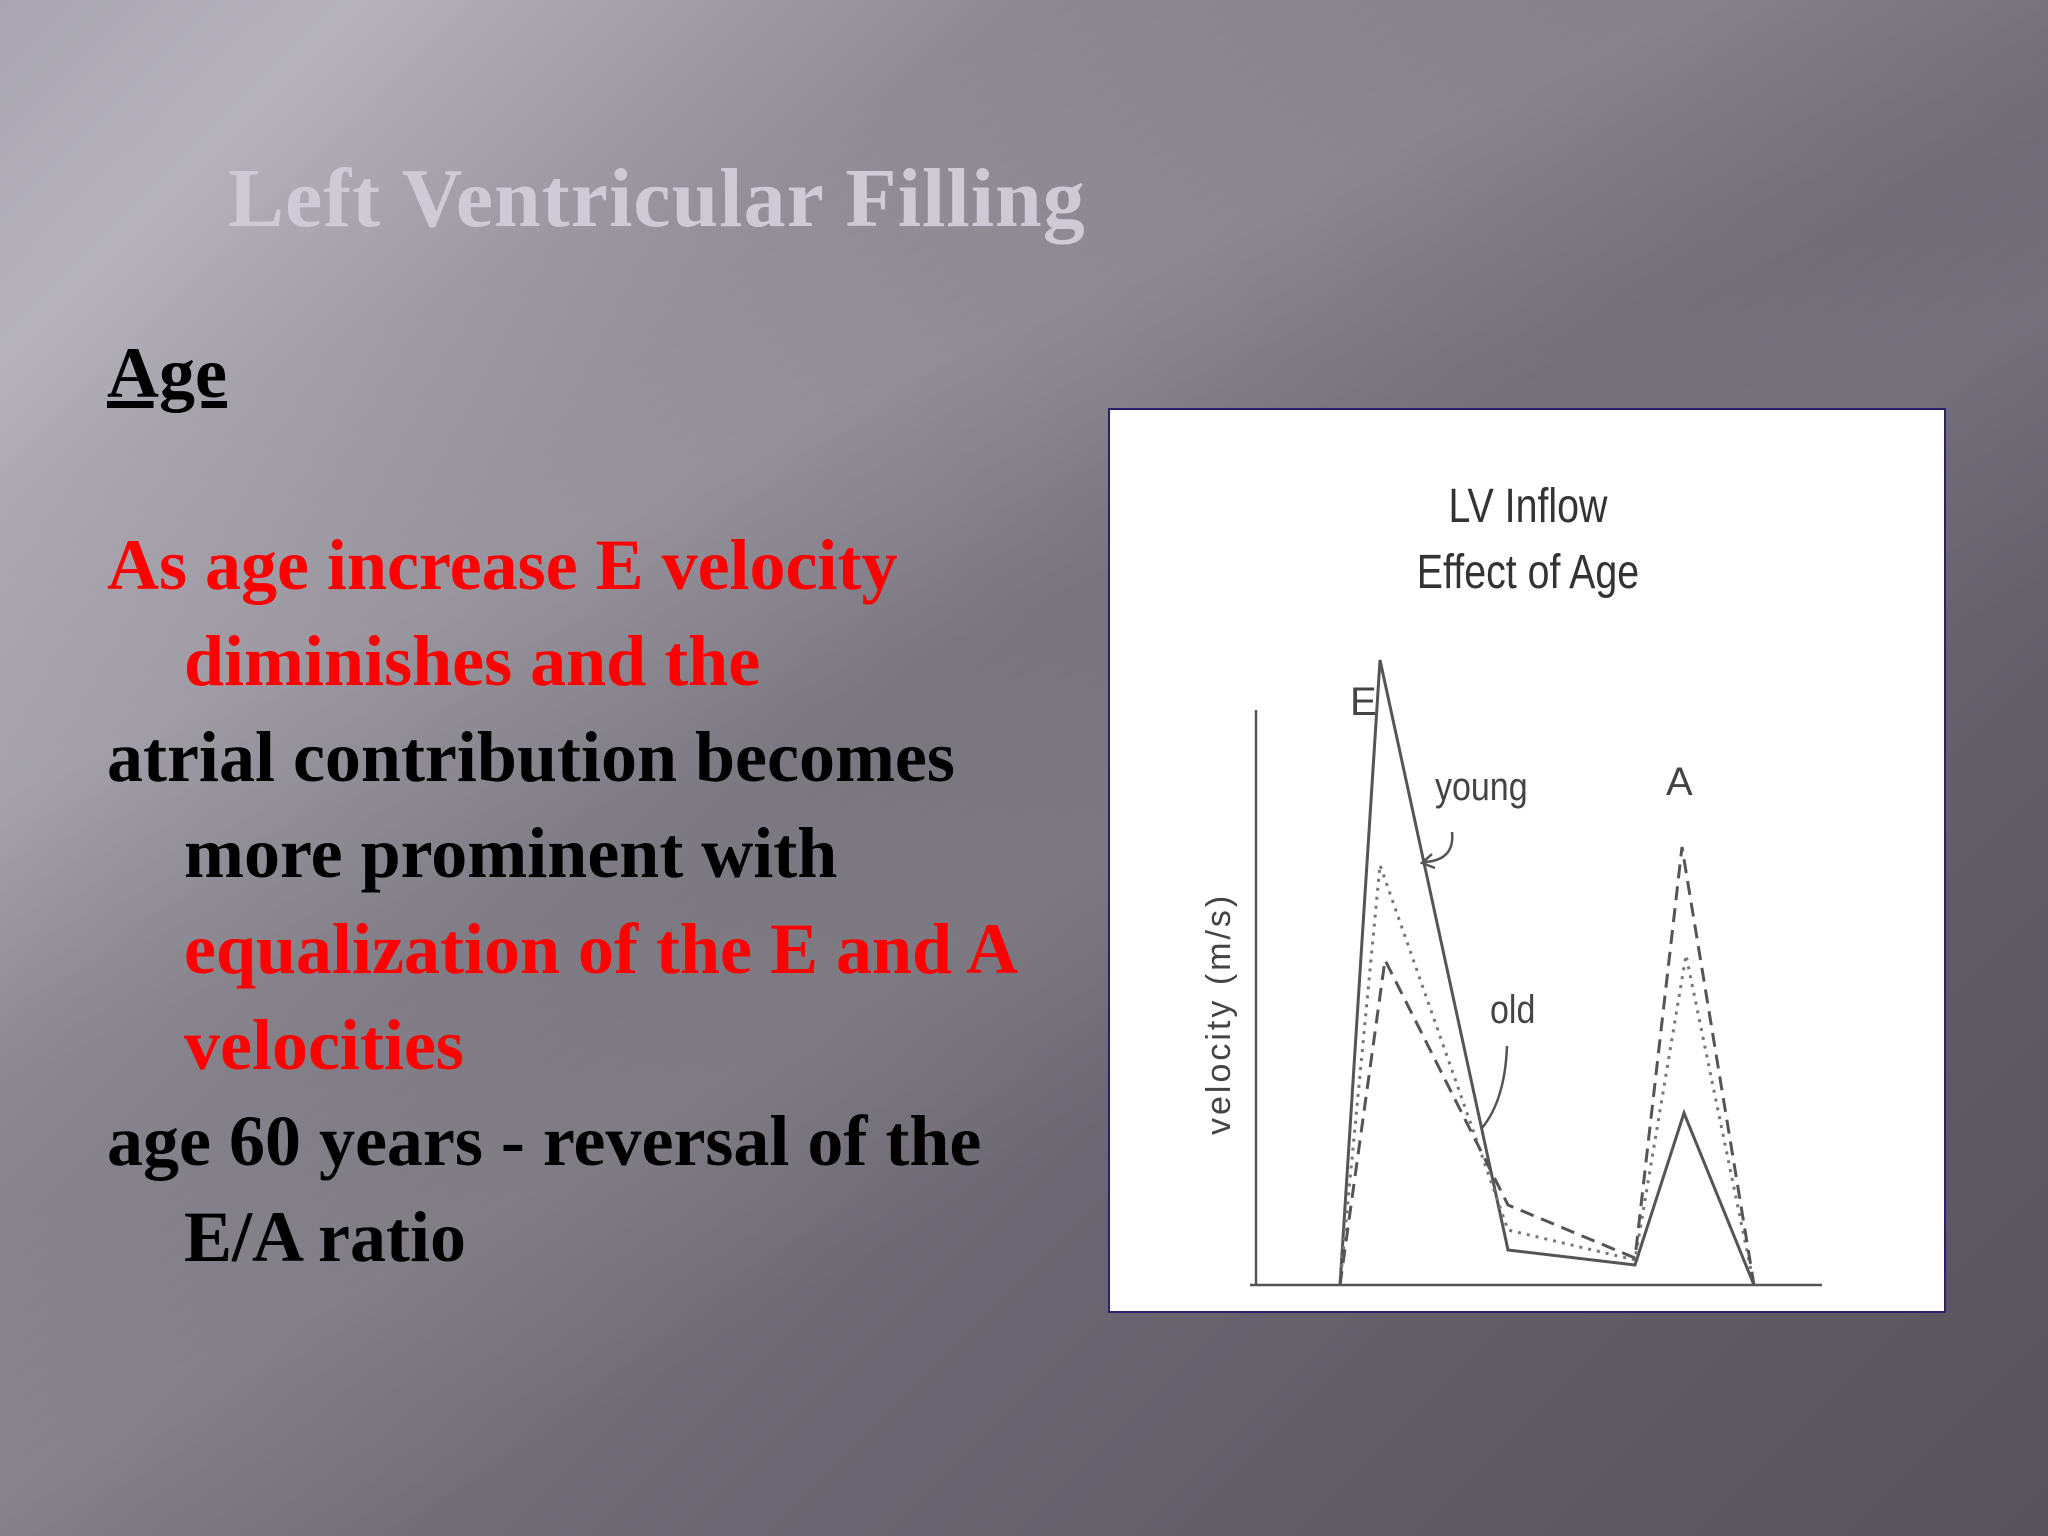 The width and height of the screenshot is (2048, 1536). I want to click on curve-old, so click(1547, 1066).